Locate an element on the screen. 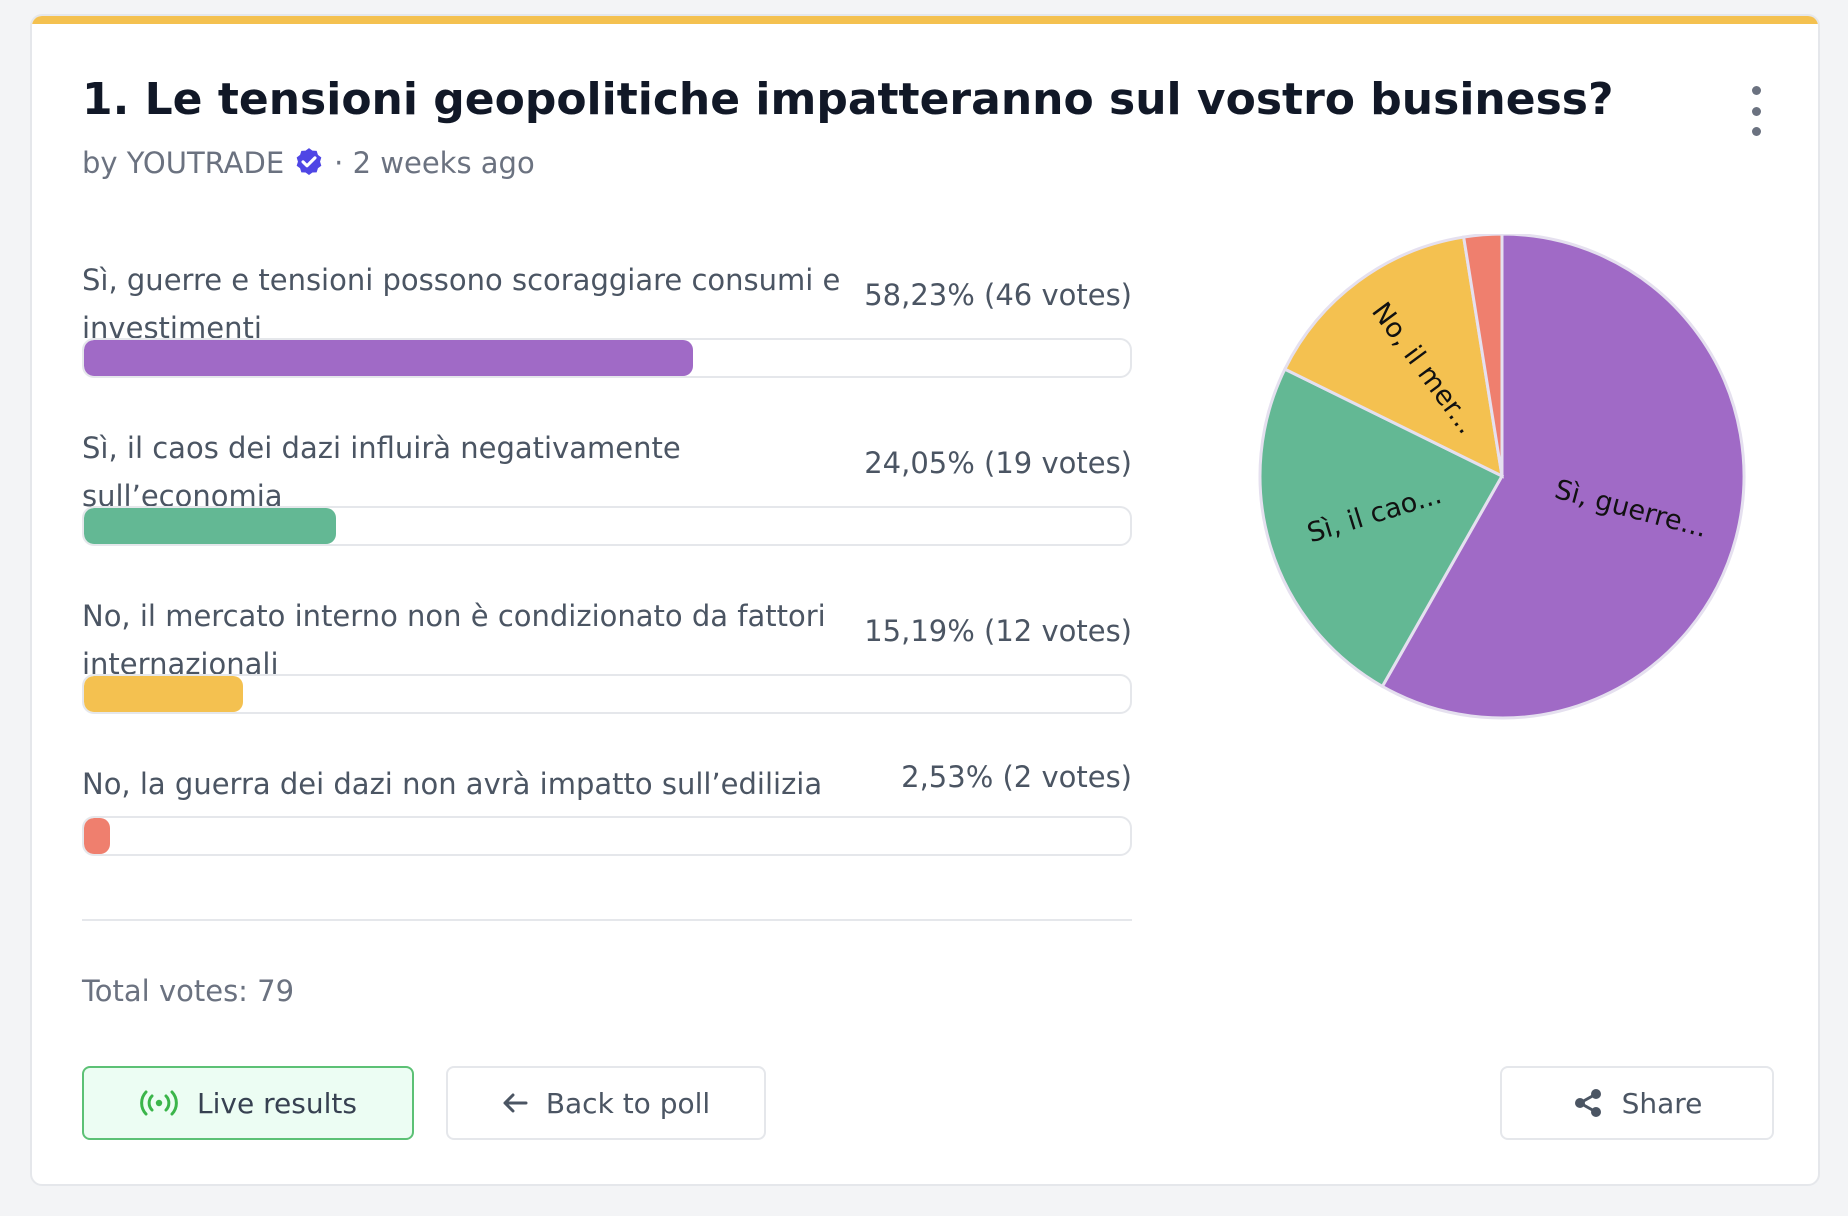  accent-bar is located at coordinates (925, 20).